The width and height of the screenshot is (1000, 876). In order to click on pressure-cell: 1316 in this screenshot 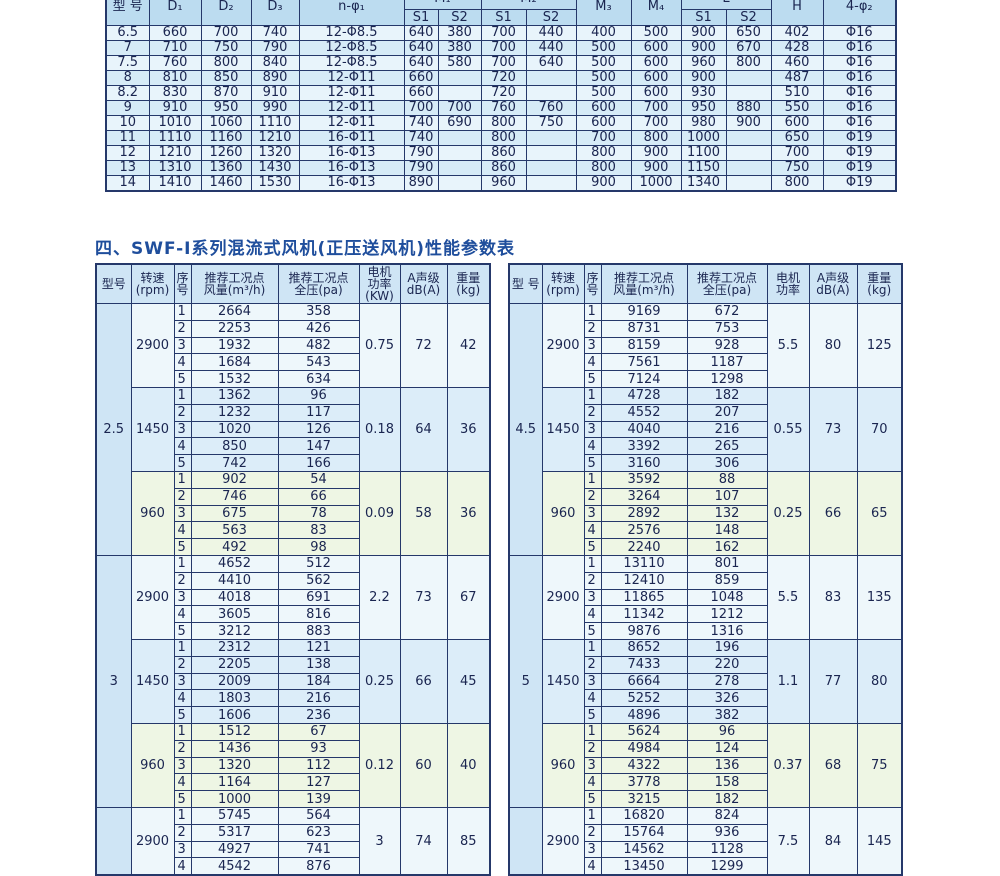, I will do `click(727, 631)`.